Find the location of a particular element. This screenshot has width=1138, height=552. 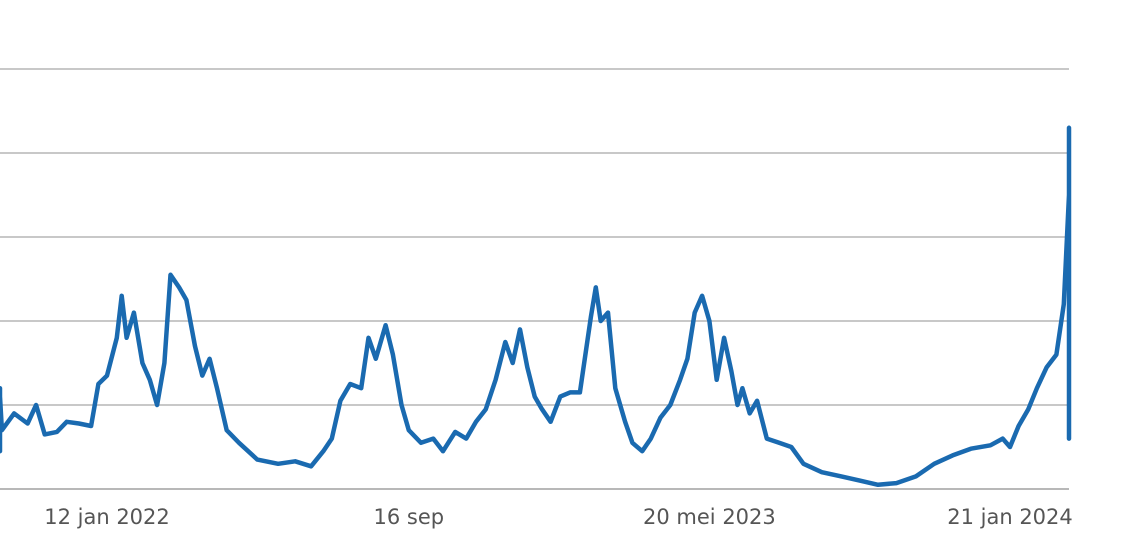

x-axis-tick-labels: 12 jan 2022 16 sep 20 mei 2023 21 jan 2024 is located at coordinates (558, 517).